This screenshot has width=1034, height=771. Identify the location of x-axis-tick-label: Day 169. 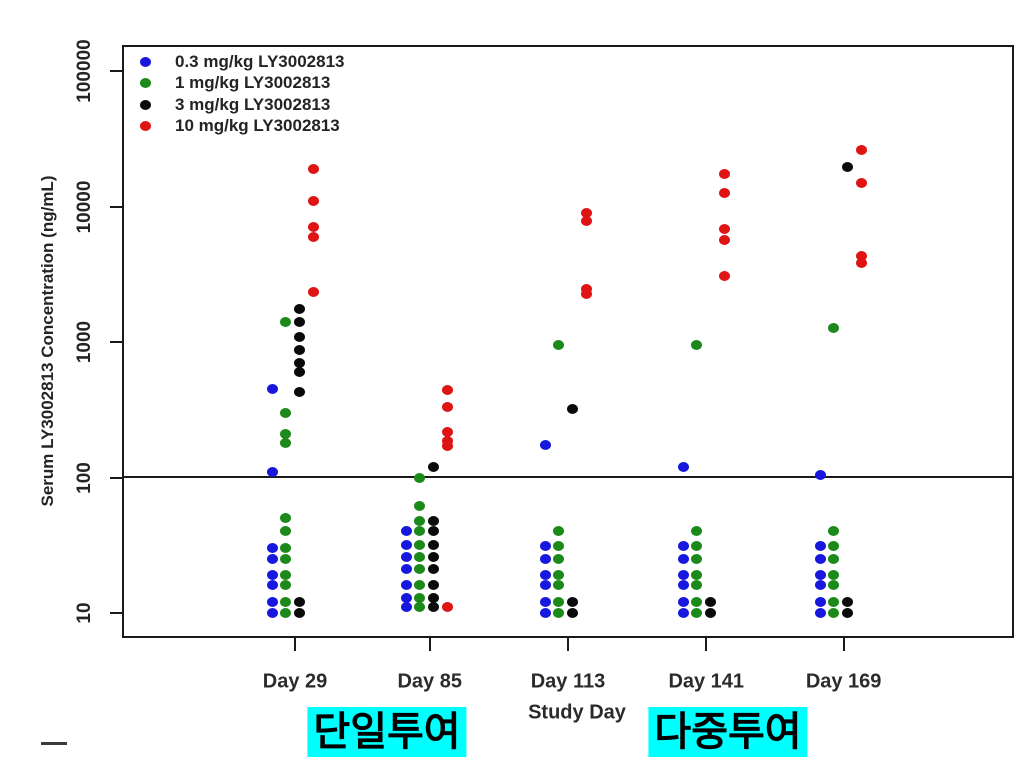
(843, 681).